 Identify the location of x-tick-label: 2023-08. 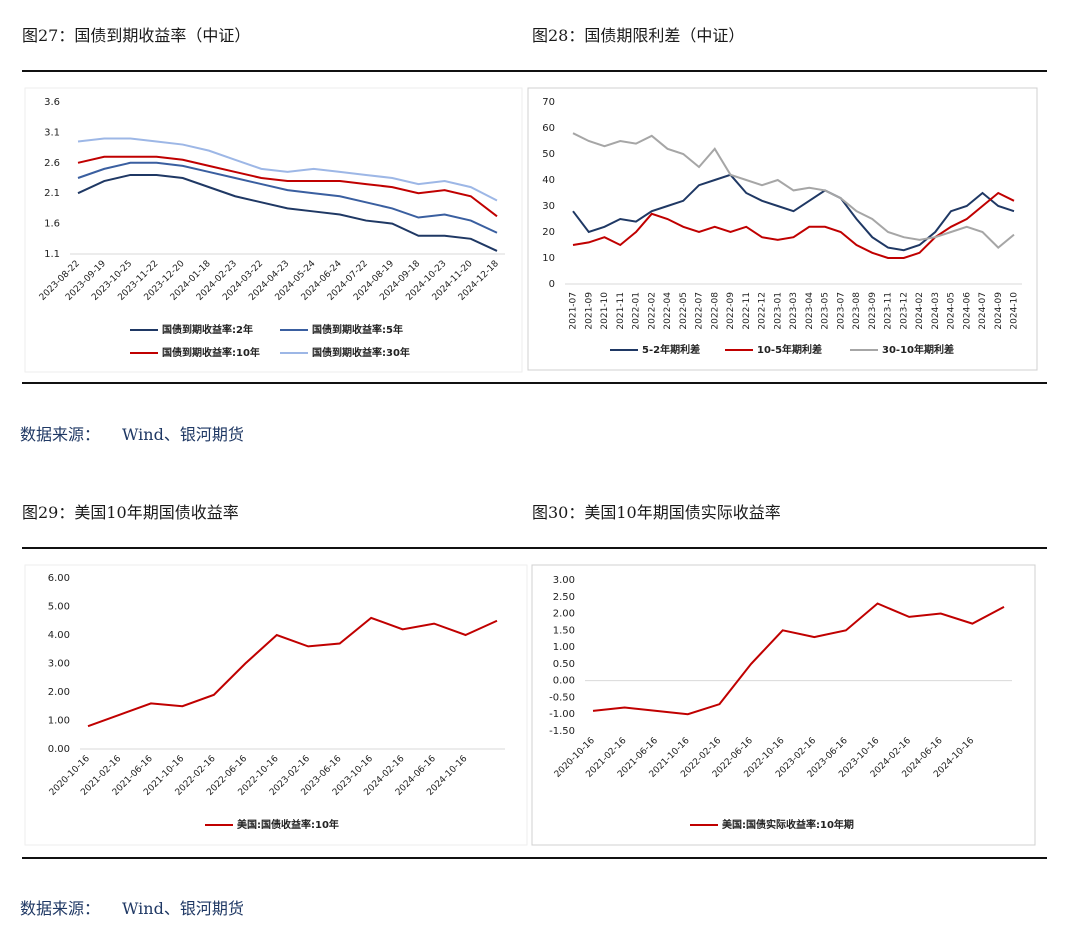
(857, 311).